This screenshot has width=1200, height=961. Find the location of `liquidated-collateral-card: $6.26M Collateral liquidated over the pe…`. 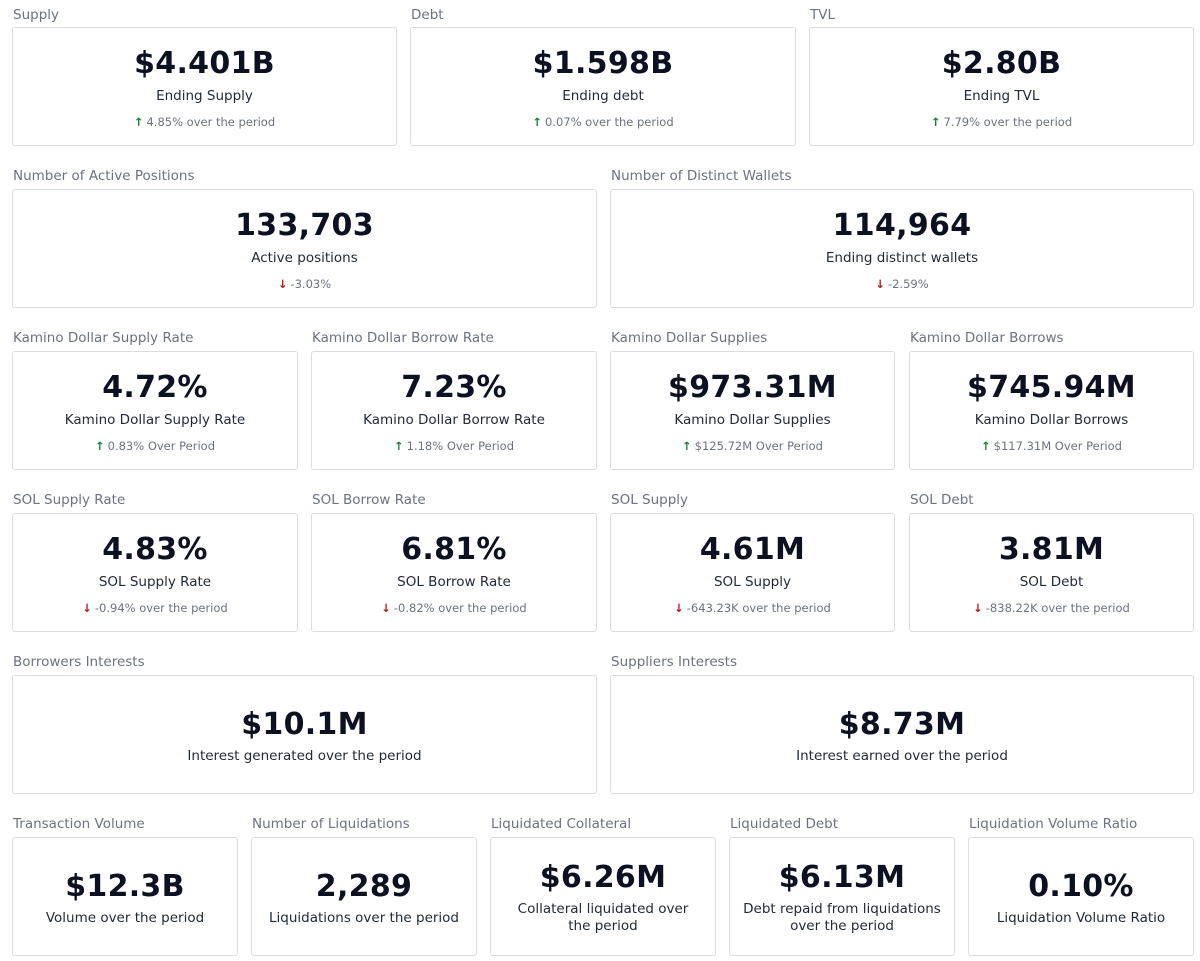

liquidated-collateral-card: $6.26M Collateral liquidated over the pe… is located at coordinates (603, 896).